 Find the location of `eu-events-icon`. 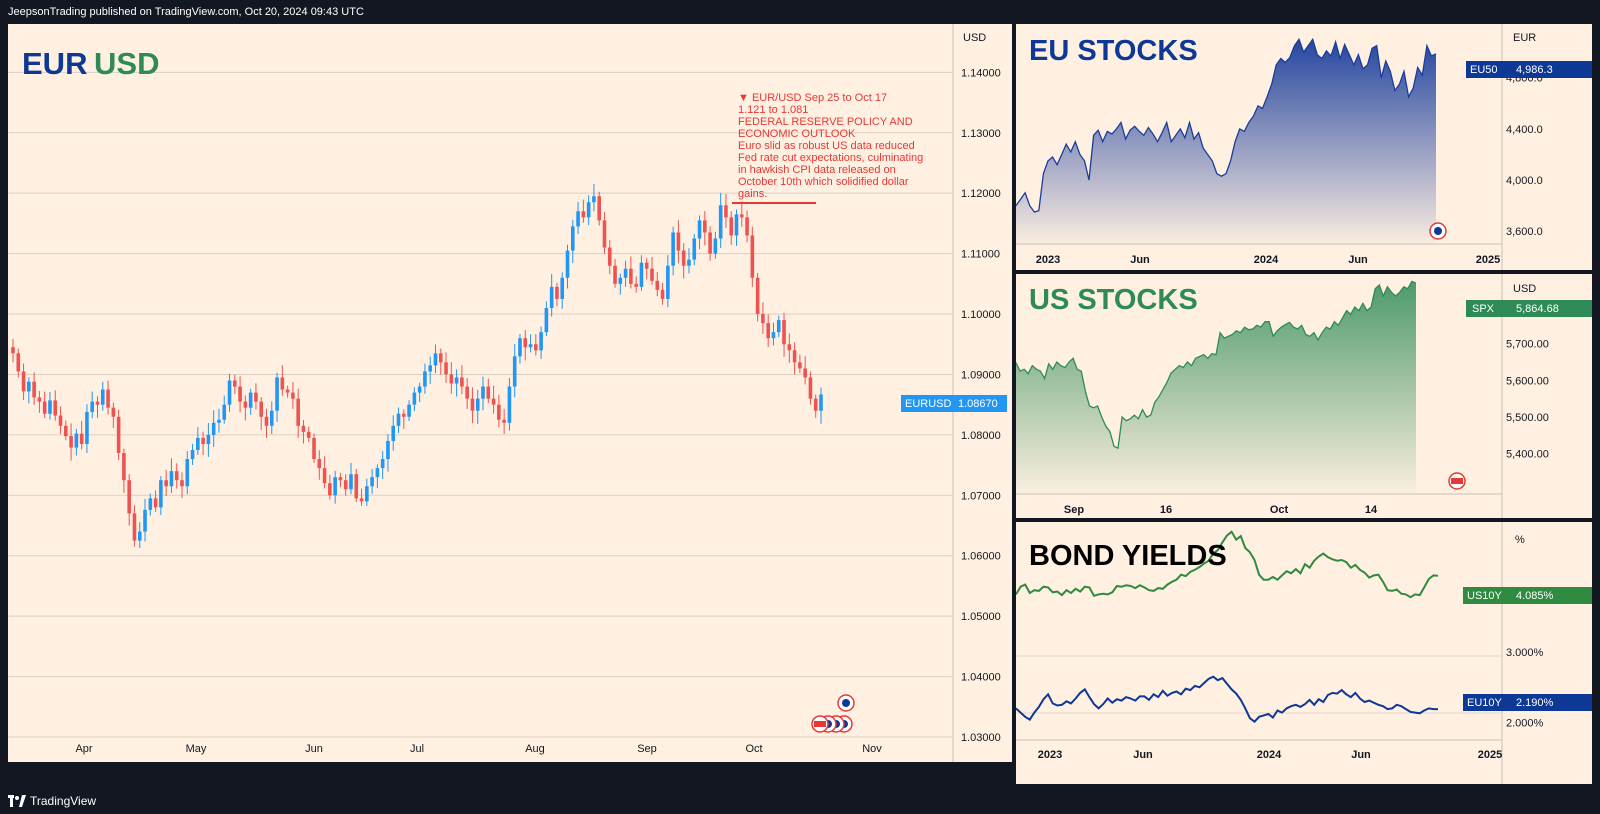

eu-events-icon is located at coordinates (1438, 231).